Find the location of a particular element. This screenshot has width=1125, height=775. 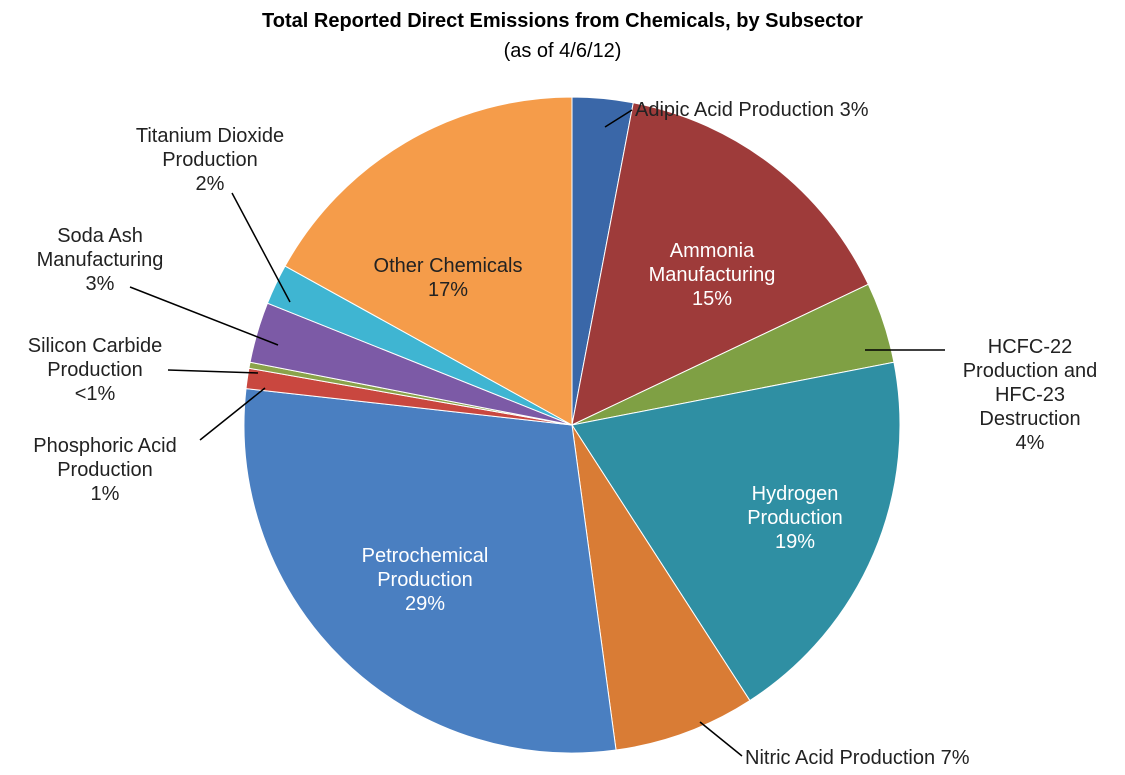

category-name: Petrochemical Production is located at coordinates (425, 568).